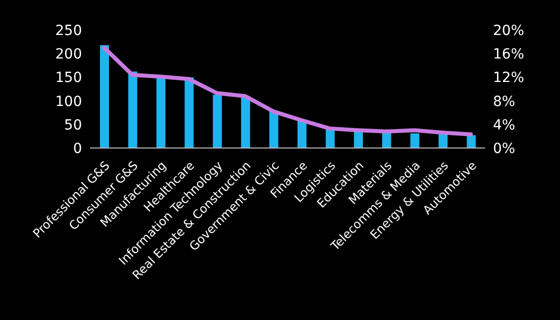  I want to click on y2-tick-label: 0%, so click(504, 148).